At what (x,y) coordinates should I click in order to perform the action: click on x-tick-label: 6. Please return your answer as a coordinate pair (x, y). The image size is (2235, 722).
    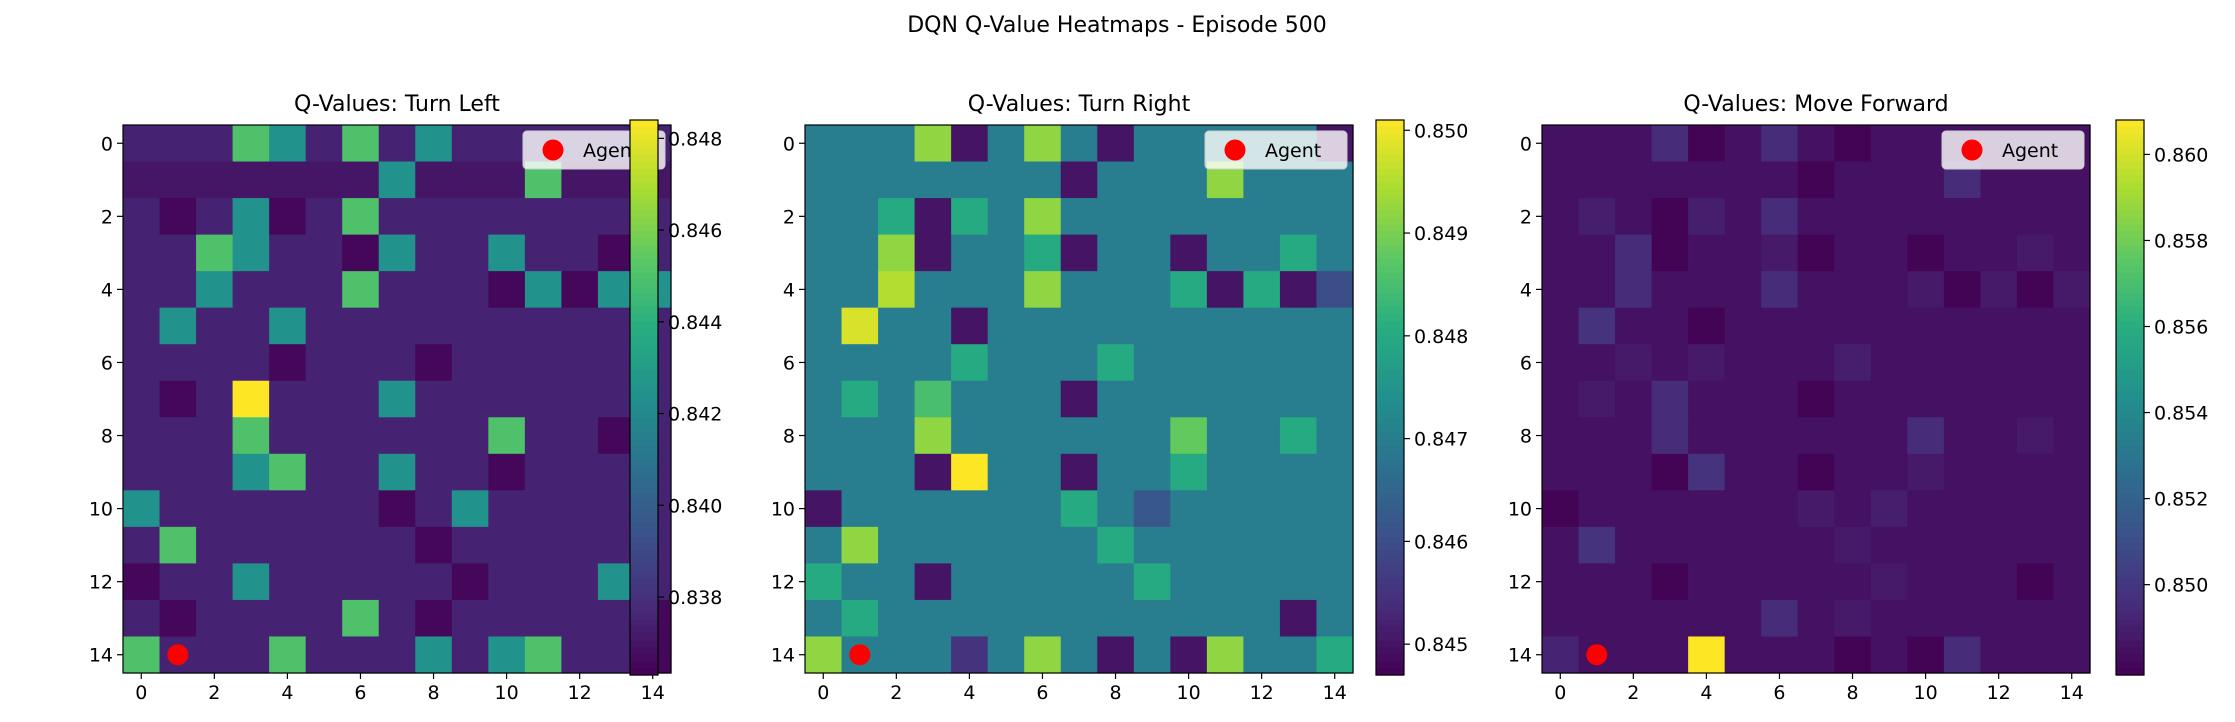
    Looking at the image, I should click on (360, 693).